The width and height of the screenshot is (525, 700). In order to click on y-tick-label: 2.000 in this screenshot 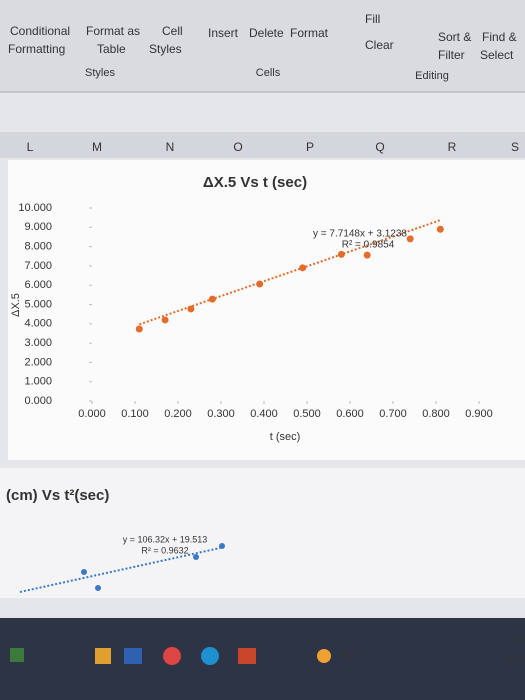, I will do `click(38, 362)`.